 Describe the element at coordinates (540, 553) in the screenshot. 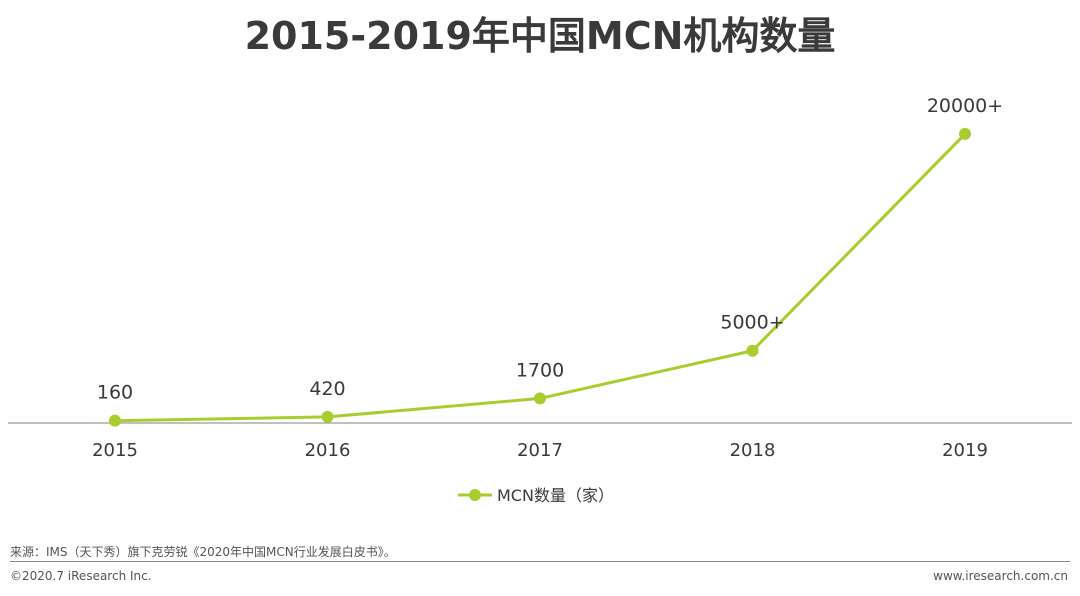

I see `source-note: 来源：IMS（天下秀）旗下克劳锐《2020年中国MCN行业发展白皮书》。` at that location.